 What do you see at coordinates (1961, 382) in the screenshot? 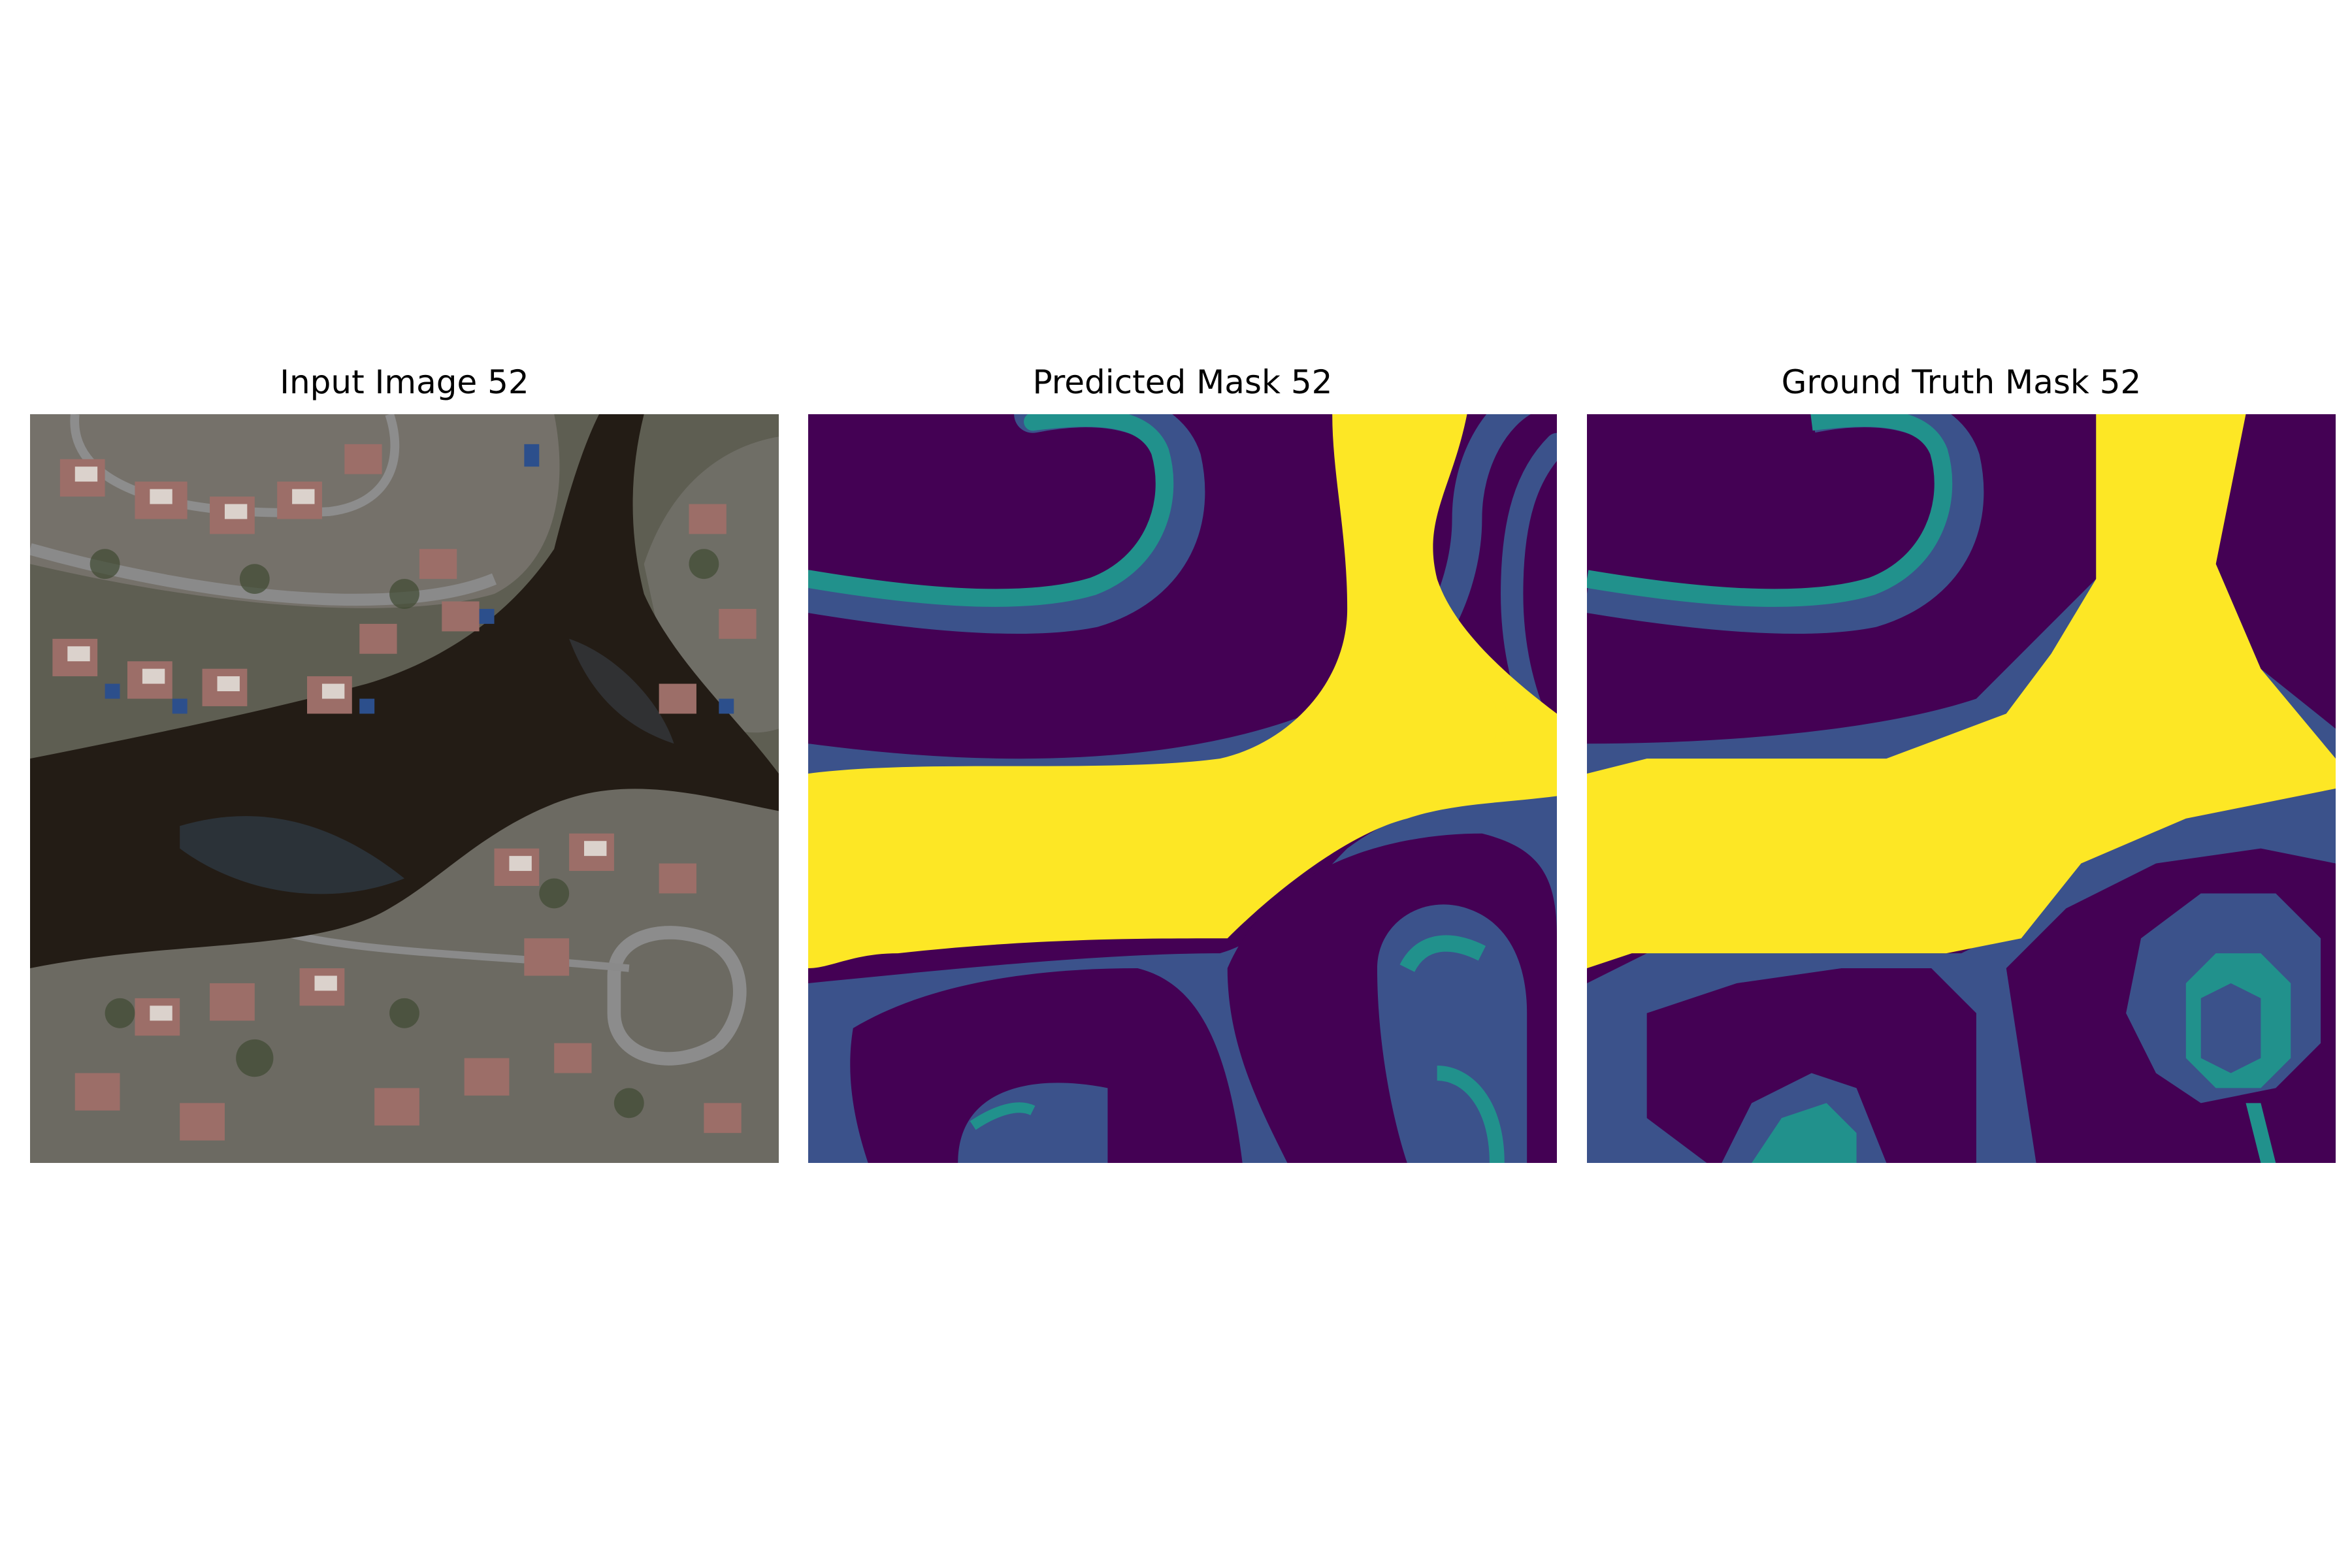
I see `panel-title-ground-truth: Ground Truth Mask 52` at bounding box center [1961, 382].